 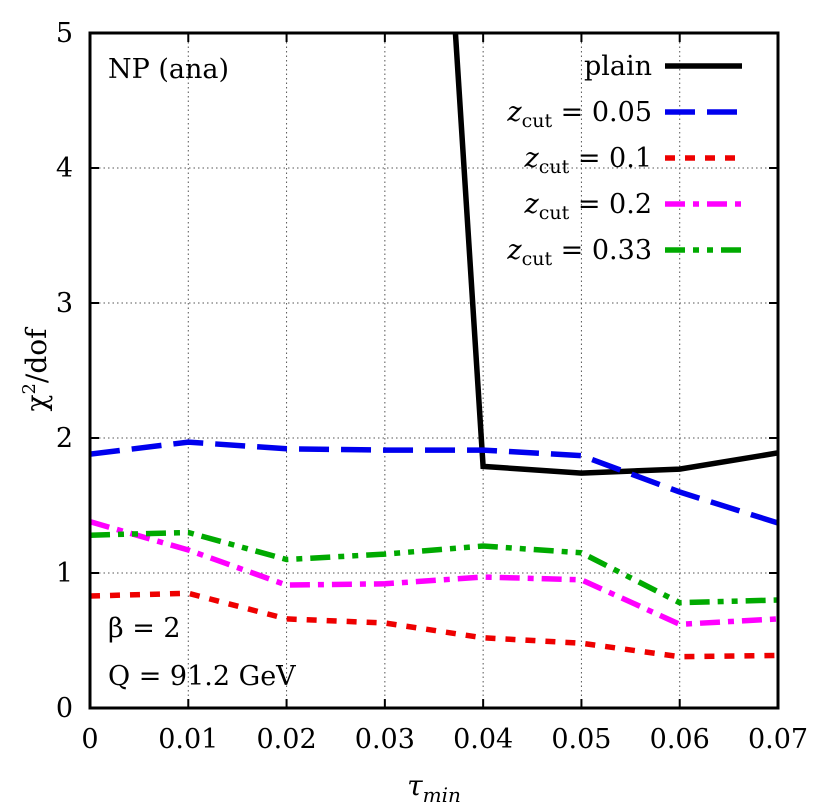 I want to click on x-tick-label: 0.07, so click(x=778, y=739).